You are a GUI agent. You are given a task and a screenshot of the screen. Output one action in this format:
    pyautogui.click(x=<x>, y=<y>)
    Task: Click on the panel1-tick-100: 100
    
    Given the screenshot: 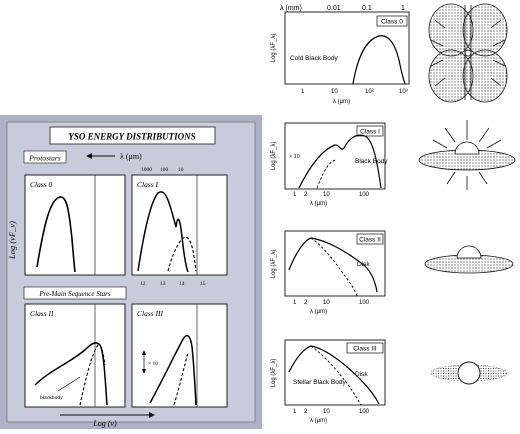 What is the action you would take?
    pyautogui.click(x=364, y=195)
    